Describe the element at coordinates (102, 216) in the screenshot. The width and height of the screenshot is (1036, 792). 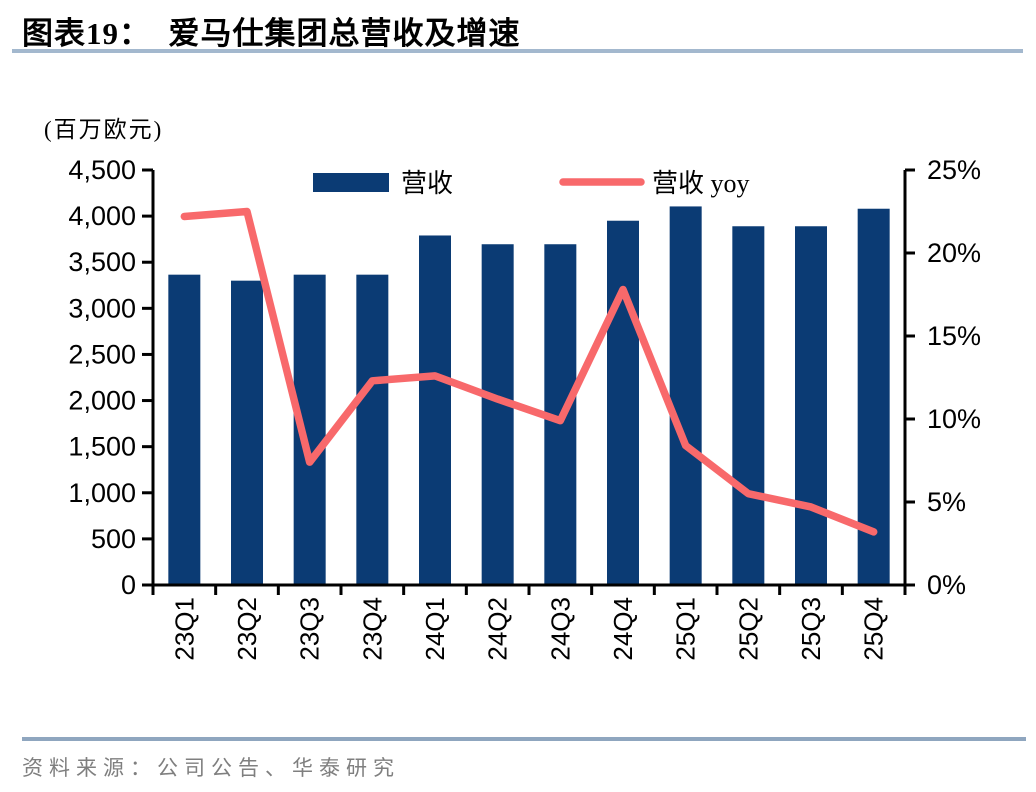
I see `left-axis-tick-label: 4,000` at that location.